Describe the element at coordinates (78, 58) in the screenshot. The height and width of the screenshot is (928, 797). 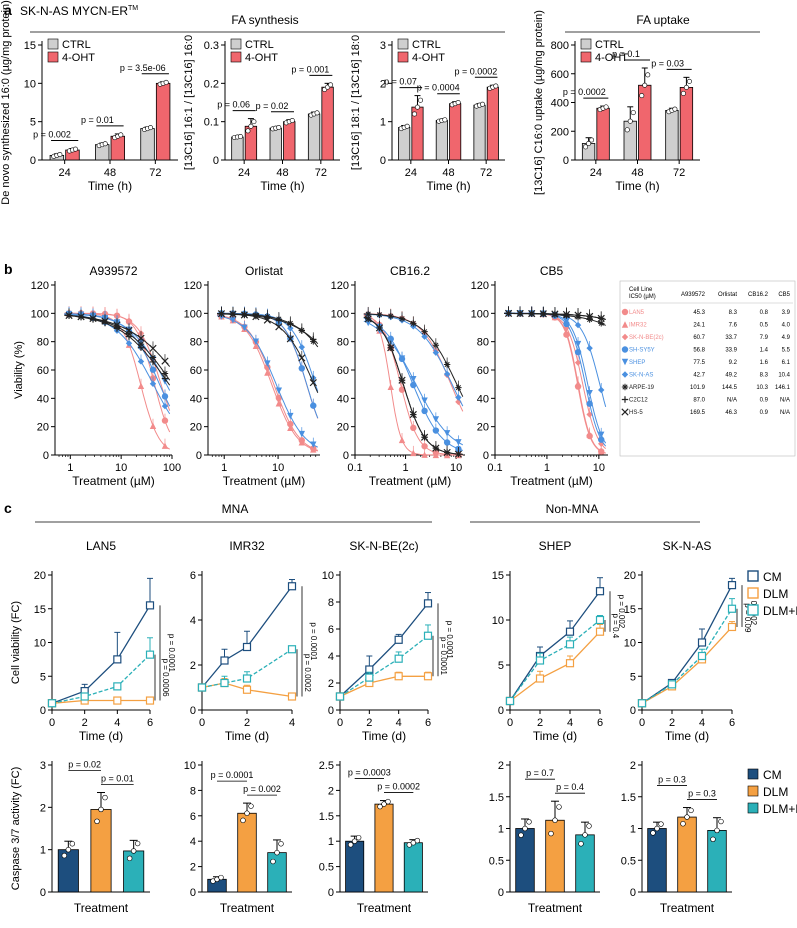
I see `a1-legend-label: 4-OHT` at that location.